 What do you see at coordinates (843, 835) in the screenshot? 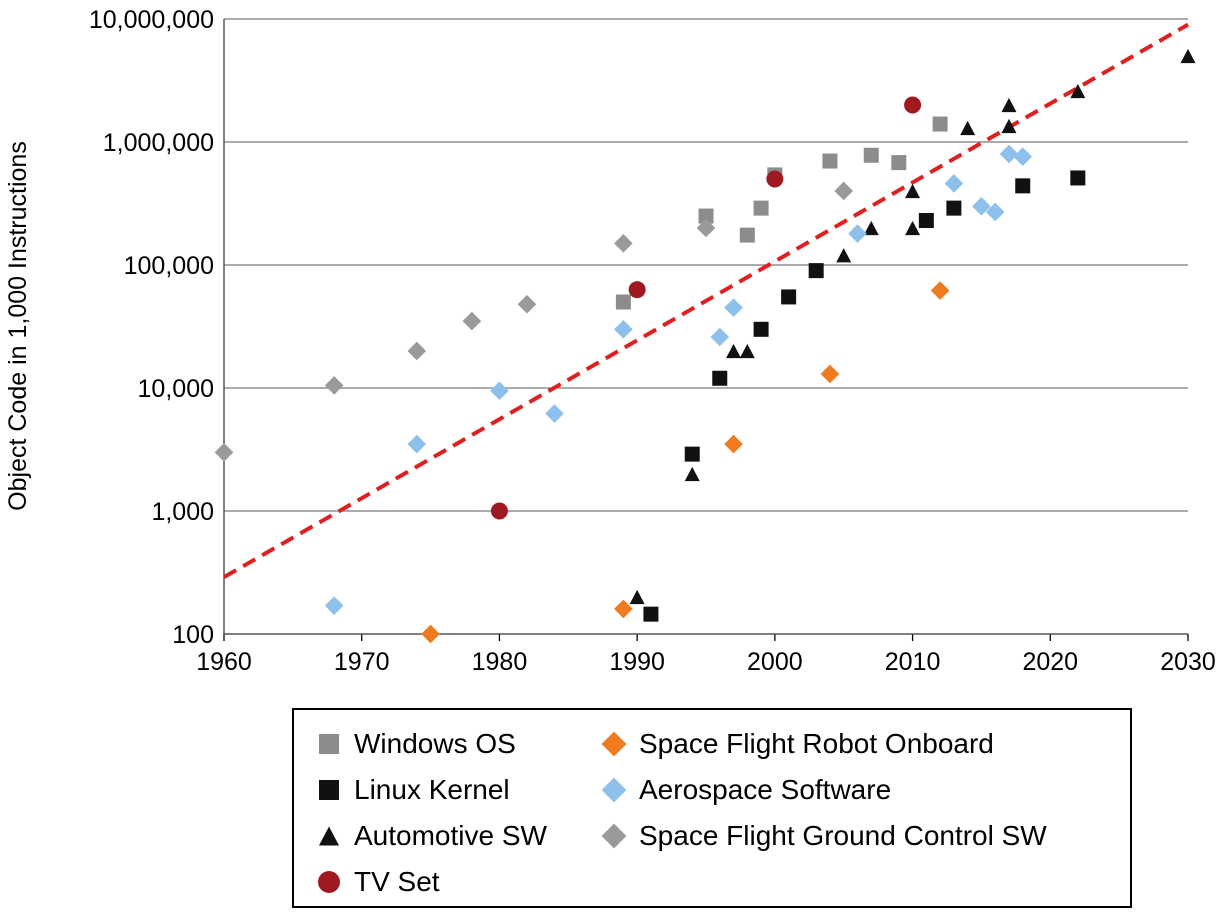
I see `legend-label: Space Flight Ground Control SW` at bounding box center [843, 835].